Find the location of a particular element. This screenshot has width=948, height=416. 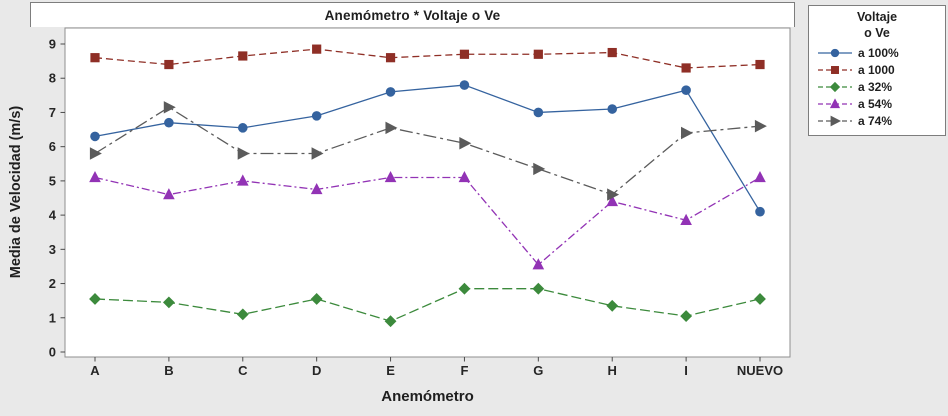

legend-title-line1: Voltaje is located at coordinates (877, 17).